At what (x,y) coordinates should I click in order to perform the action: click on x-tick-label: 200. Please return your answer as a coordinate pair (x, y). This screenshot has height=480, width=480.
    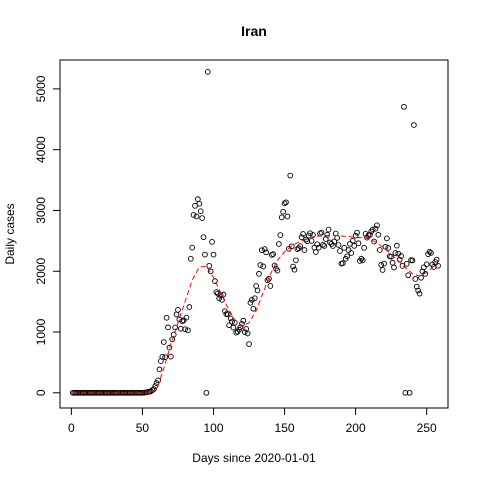
    Looking at the image, I should click on (356, 428).